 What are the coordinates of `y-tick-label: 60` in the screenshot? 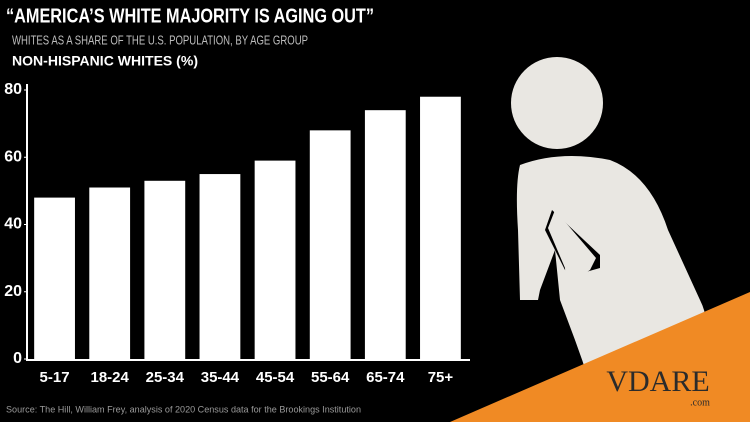 It's located at (13, 156).